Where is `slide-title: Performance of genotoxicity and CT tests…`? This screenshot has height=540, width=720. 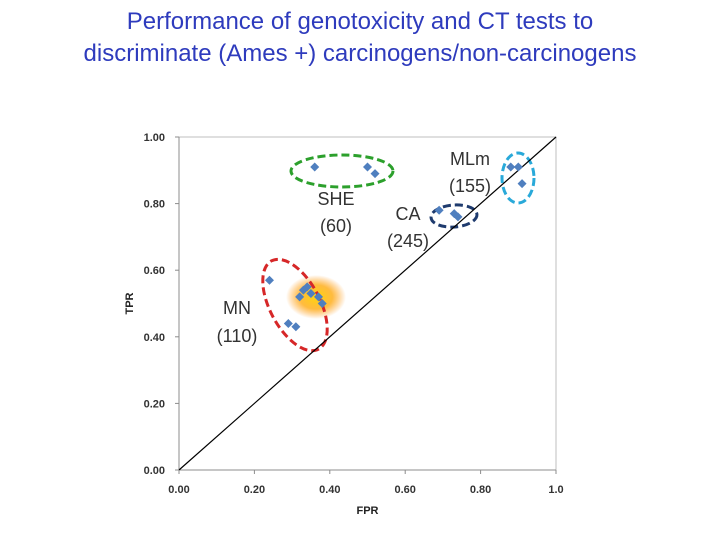
slide-title: Performance of genotoxicity and CT tests… is located at coordinates (360, 38).